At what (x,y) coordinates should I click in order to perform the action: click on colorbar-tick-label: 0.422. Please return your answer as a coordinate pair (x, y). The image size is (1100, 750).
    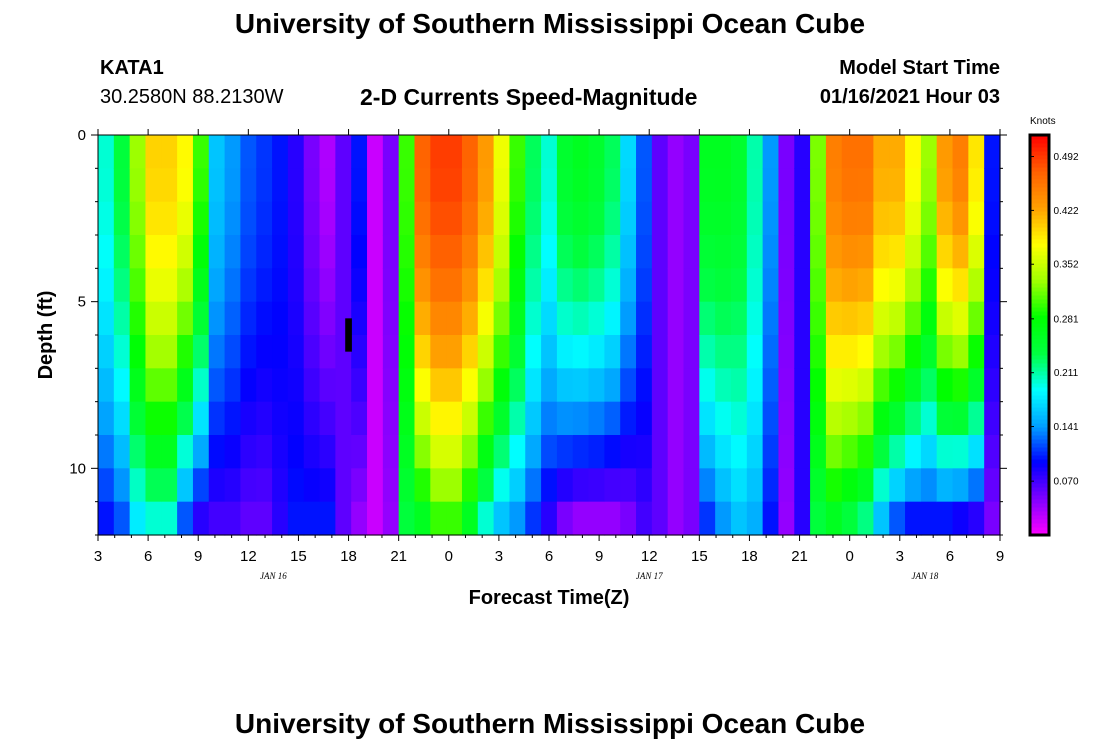
    Looking at the image, I should click on (1065, 211).